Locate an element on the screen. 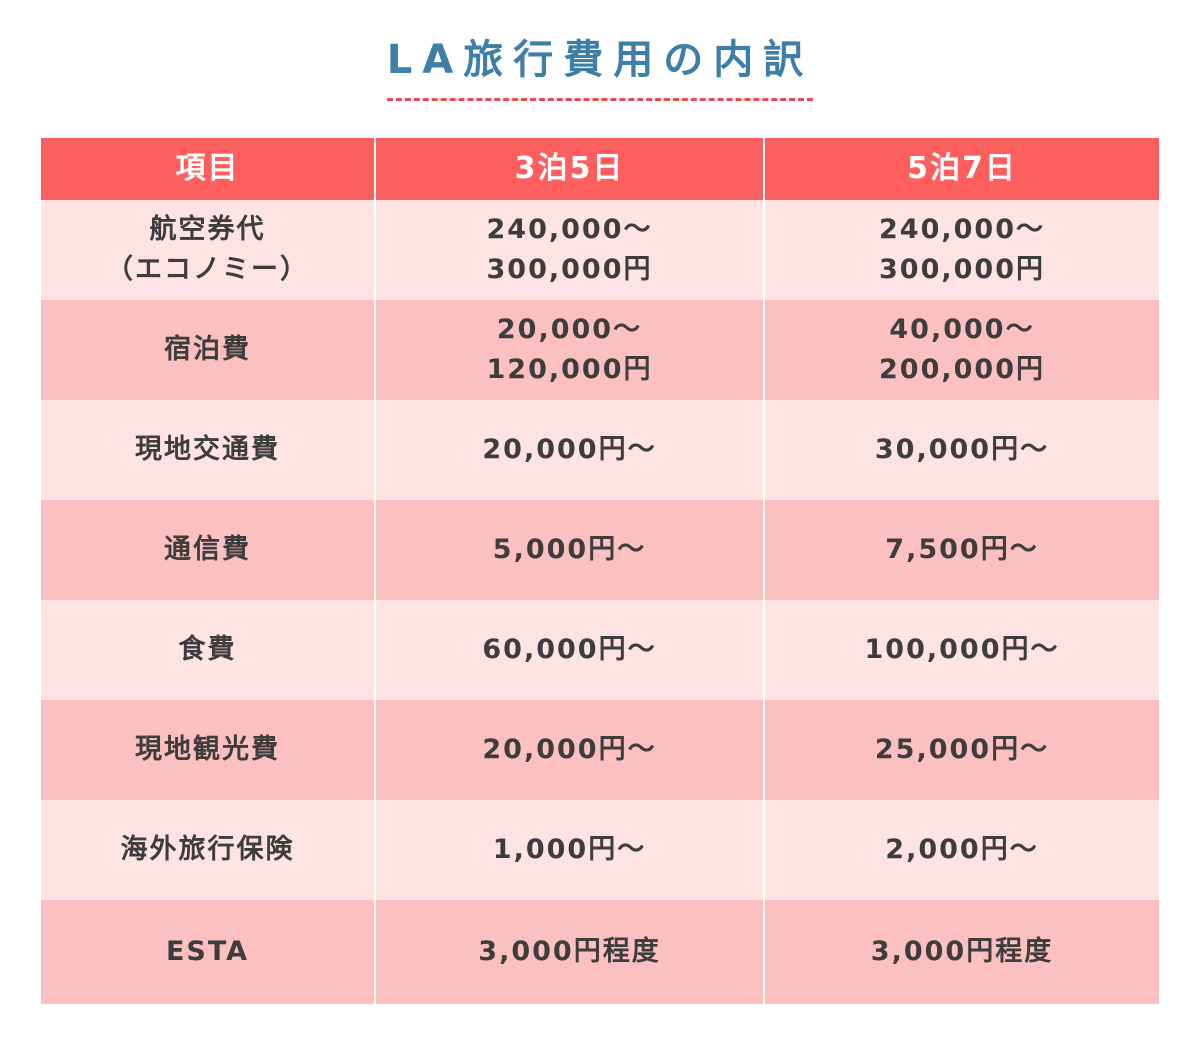 The height and width of the screenshot is (1040, 1200). item-cell: 航空券代 （エコノミー） is located at coordinates (208, 250).